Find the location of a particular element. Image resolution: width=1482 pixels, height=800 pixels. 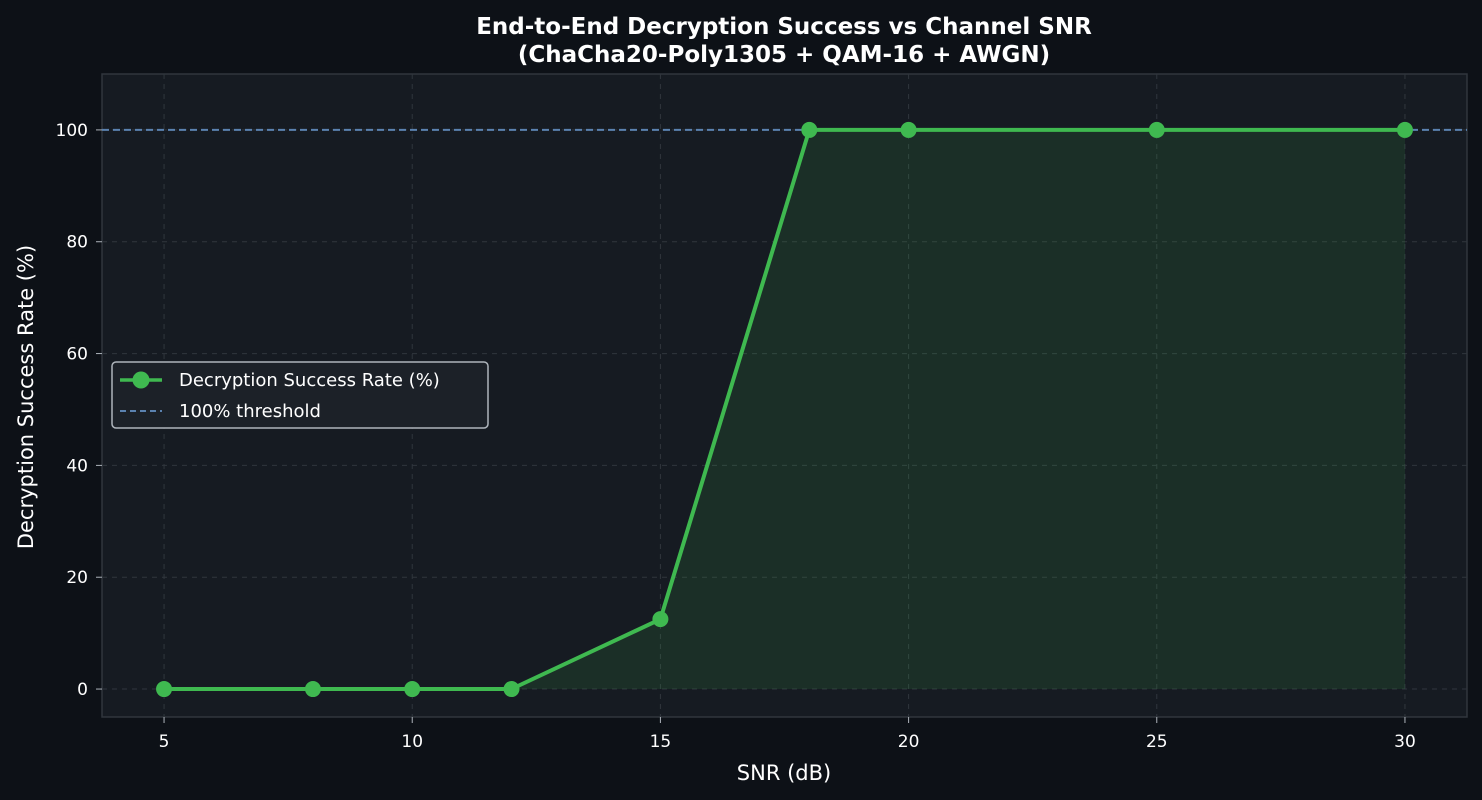

x-axis-label: SNR (dB) is located at coordinates (784, 773).